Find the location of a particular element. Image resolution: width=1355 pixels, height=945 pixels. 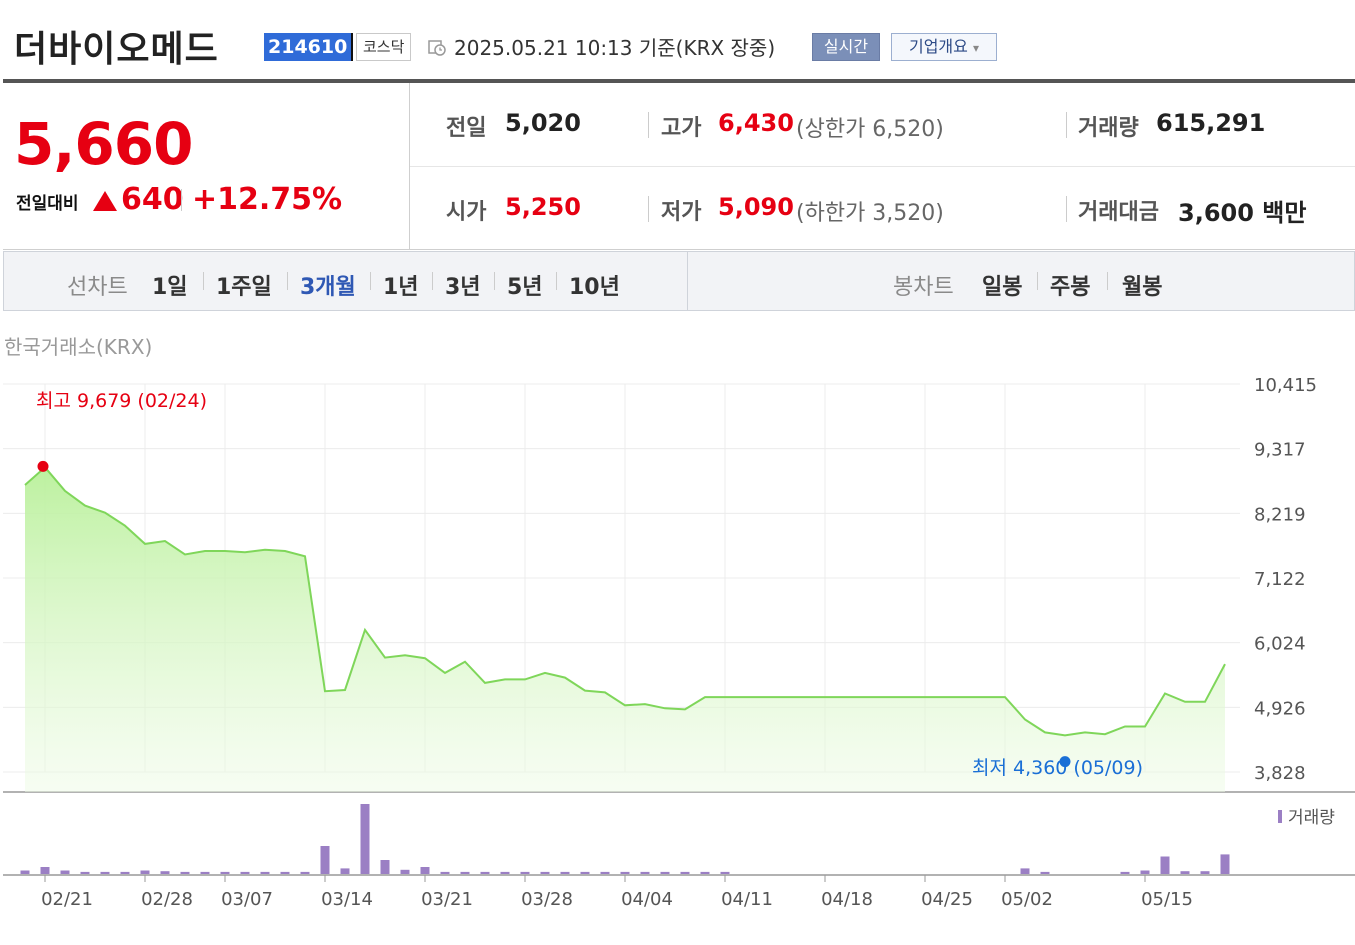

open-label: 시가 is located at coordinates (466, 212).